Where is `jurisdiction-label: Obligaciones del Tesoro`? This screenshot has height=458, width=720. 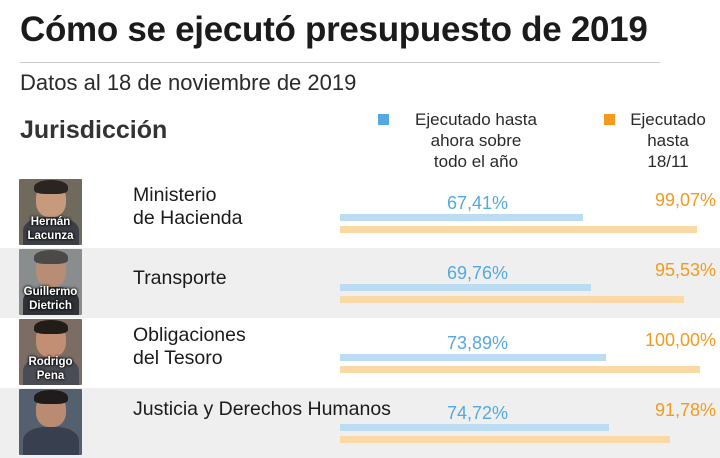 jurisdiction-label: Obligaciones del Tesoro is located at coordinates (189, 346).